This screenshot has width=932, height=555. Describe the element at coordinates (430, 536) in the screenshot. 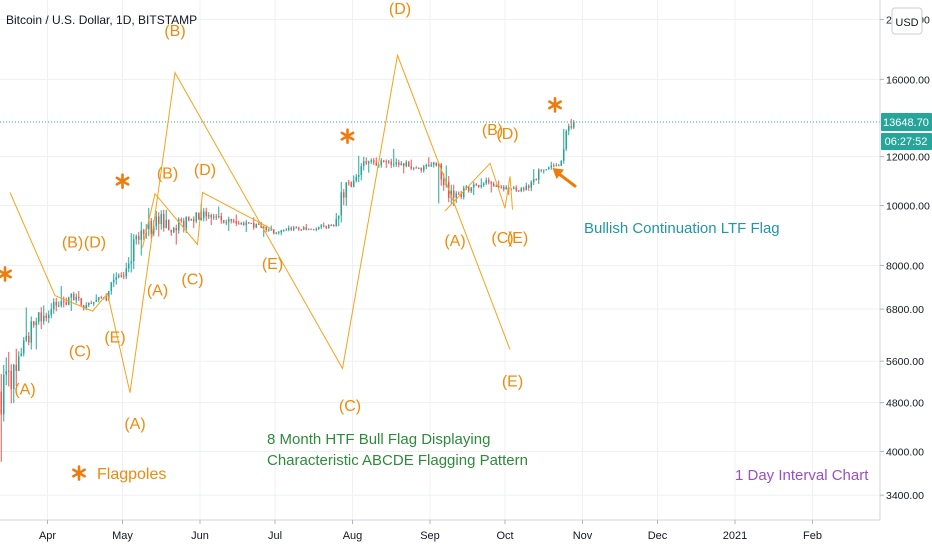

I see `time-tick-label: Sep` at that location.